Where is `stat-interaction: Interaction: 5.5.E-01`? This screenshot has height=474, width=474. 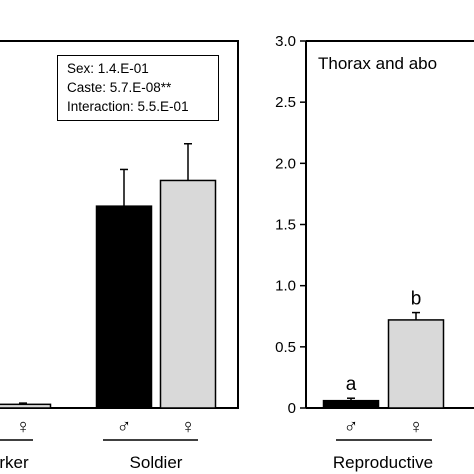
stat-interaction: Interaction: 5.5.E-01 is located at coordinates (128, 106).